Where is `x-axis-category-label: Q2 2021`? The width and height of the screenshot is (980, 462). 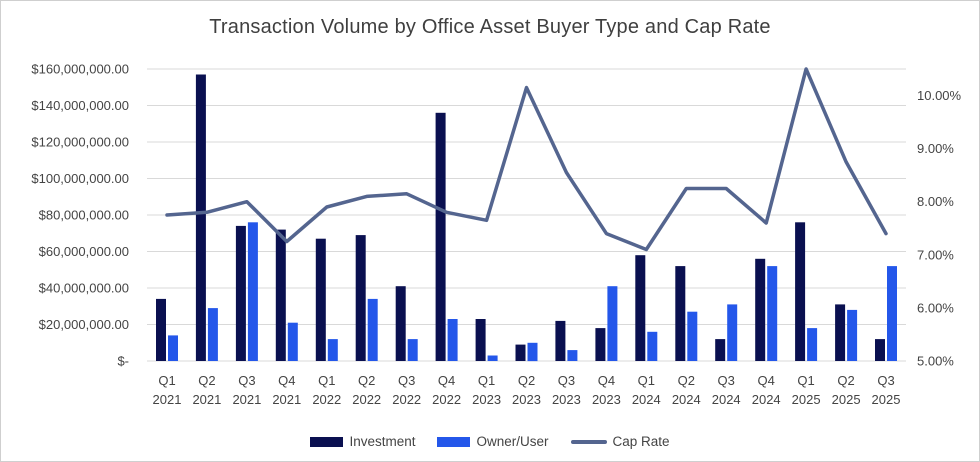 x-axis-category-label: Q2 2021 is located at coordinates (206, 390).